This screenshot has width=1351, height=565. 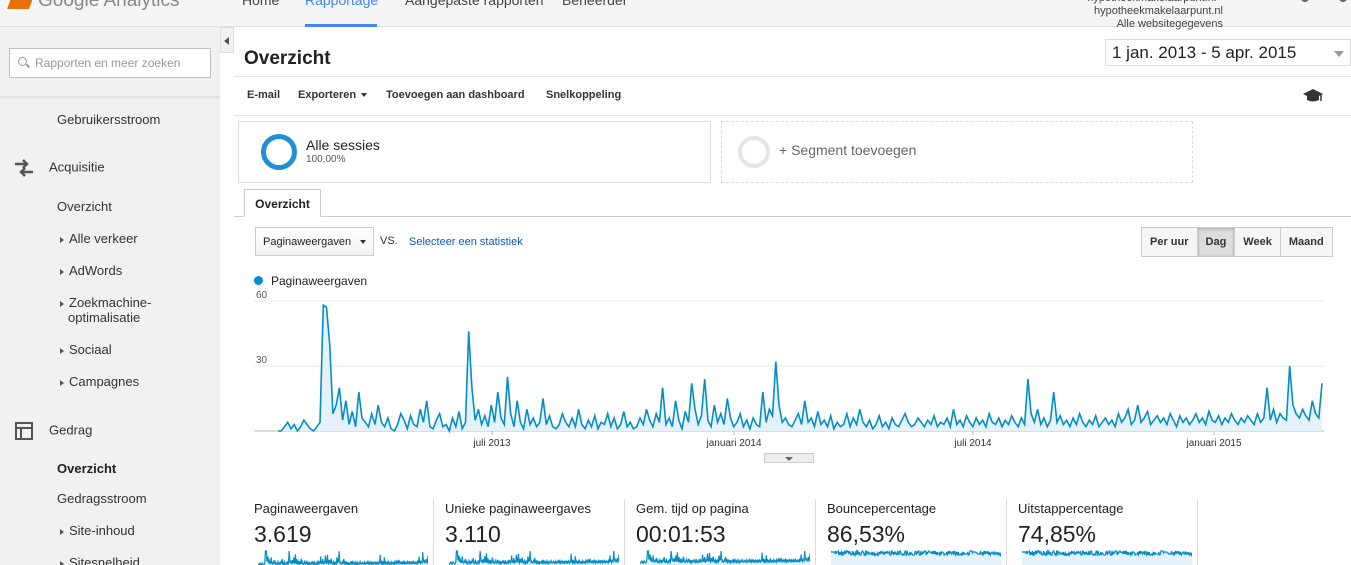 I want to click on sidebar-item-zoekmachineoptimalisatie: Zoekmachine-, so click(x=105, y=302).